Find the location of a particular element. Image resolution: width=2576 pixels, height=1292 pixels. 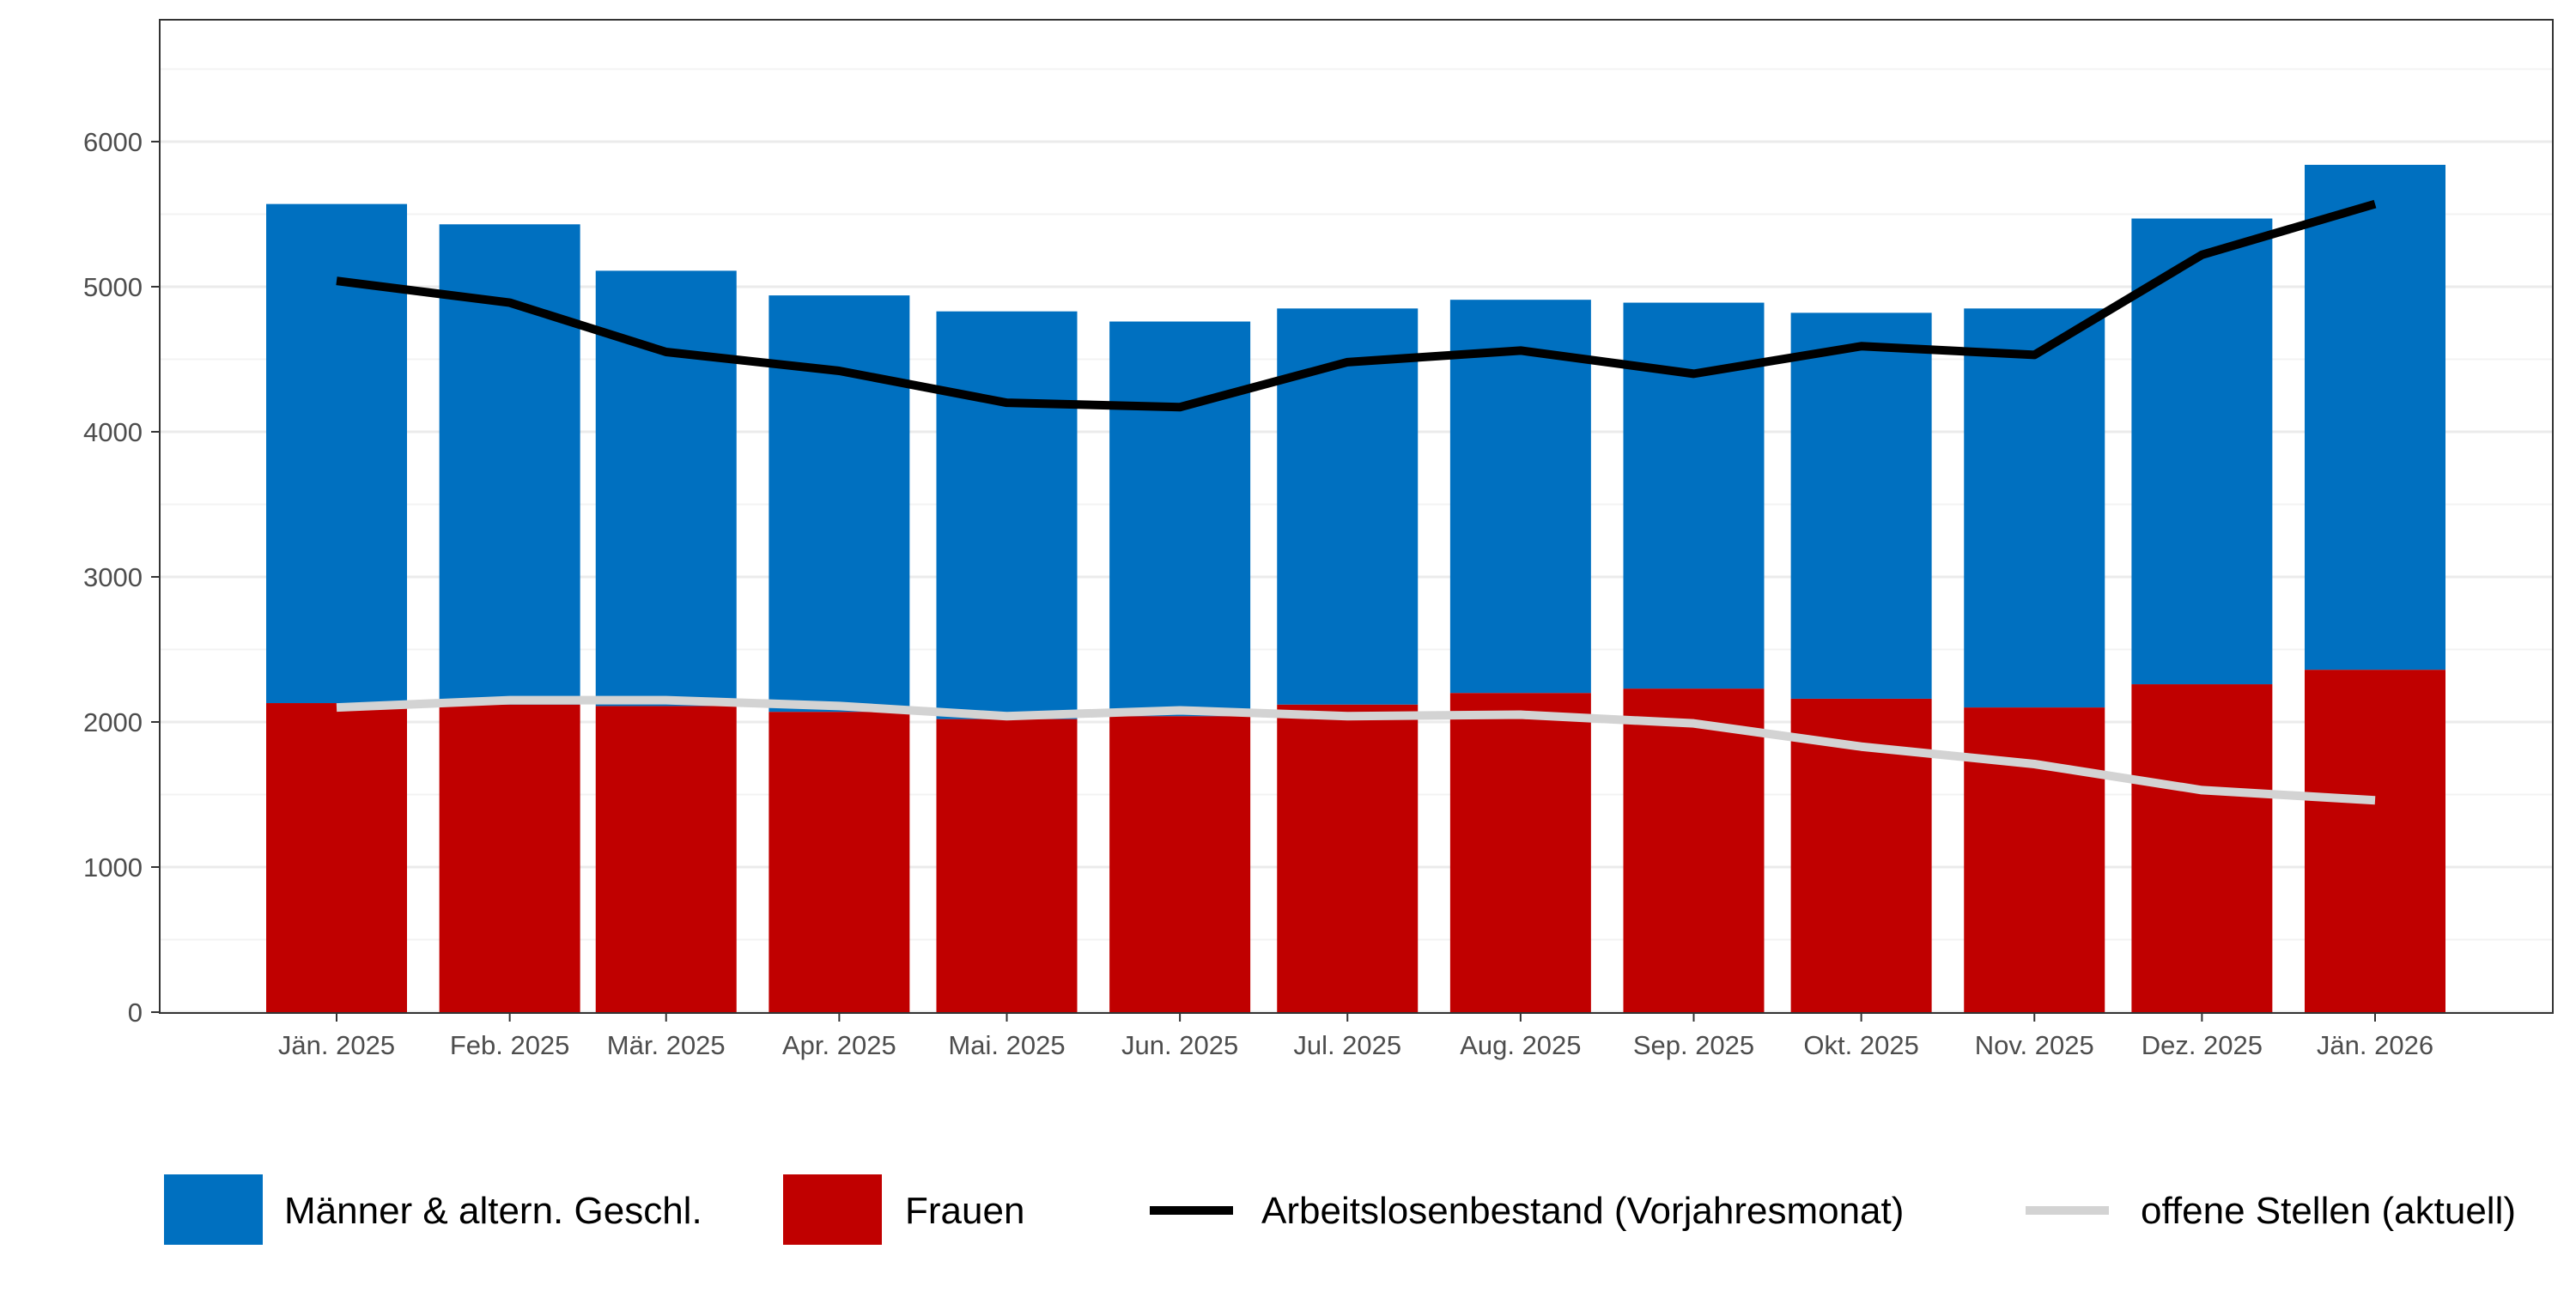

y-axis: 0 1000 2000 3000 4000 5000 6000 is located at coordinates (122, 577).